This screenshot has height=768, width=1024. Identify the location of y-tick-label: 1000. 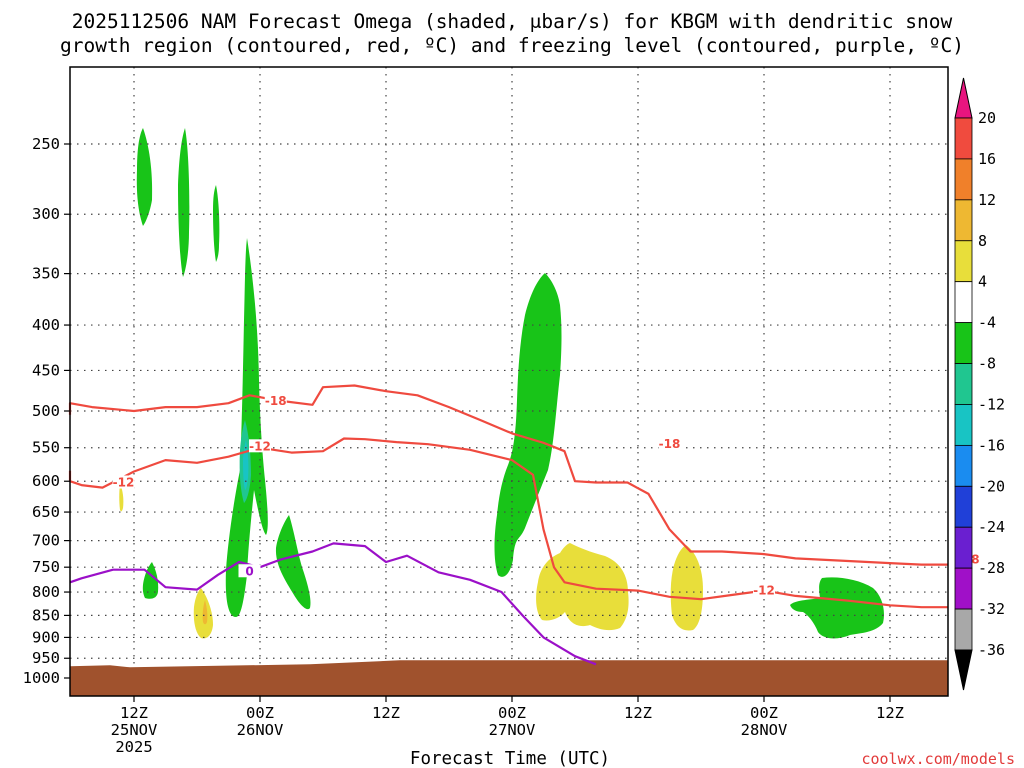
(41, 678).